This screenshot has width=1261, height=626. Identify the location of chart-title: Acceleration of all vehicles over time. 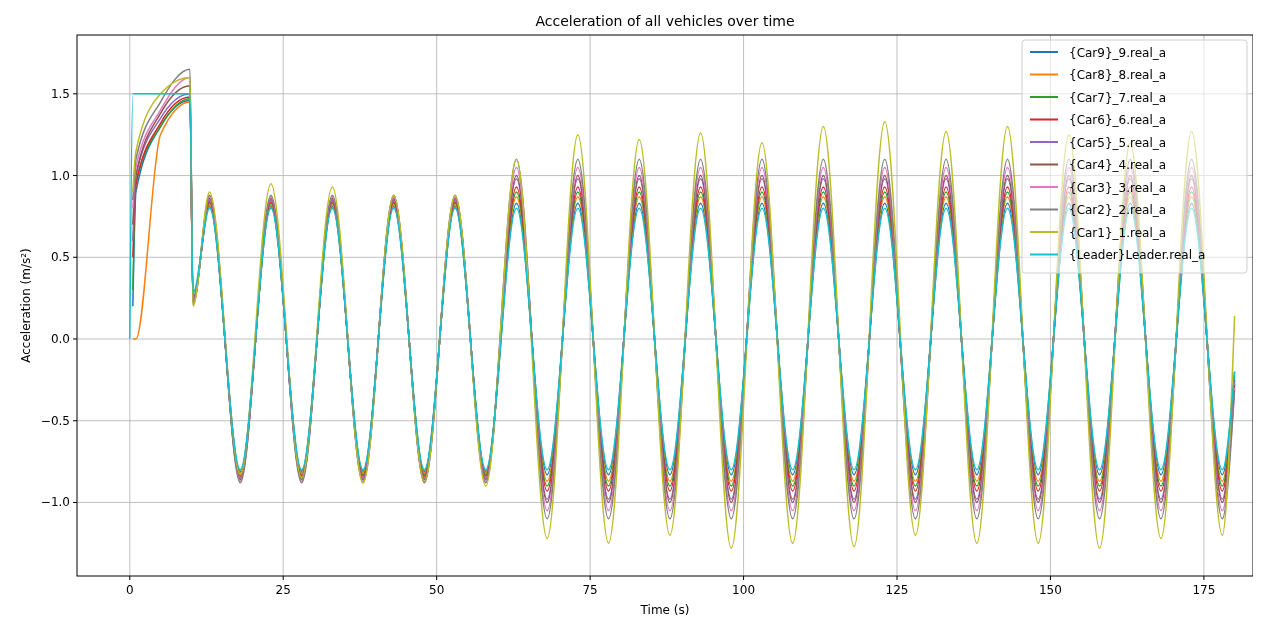
(665, 21).